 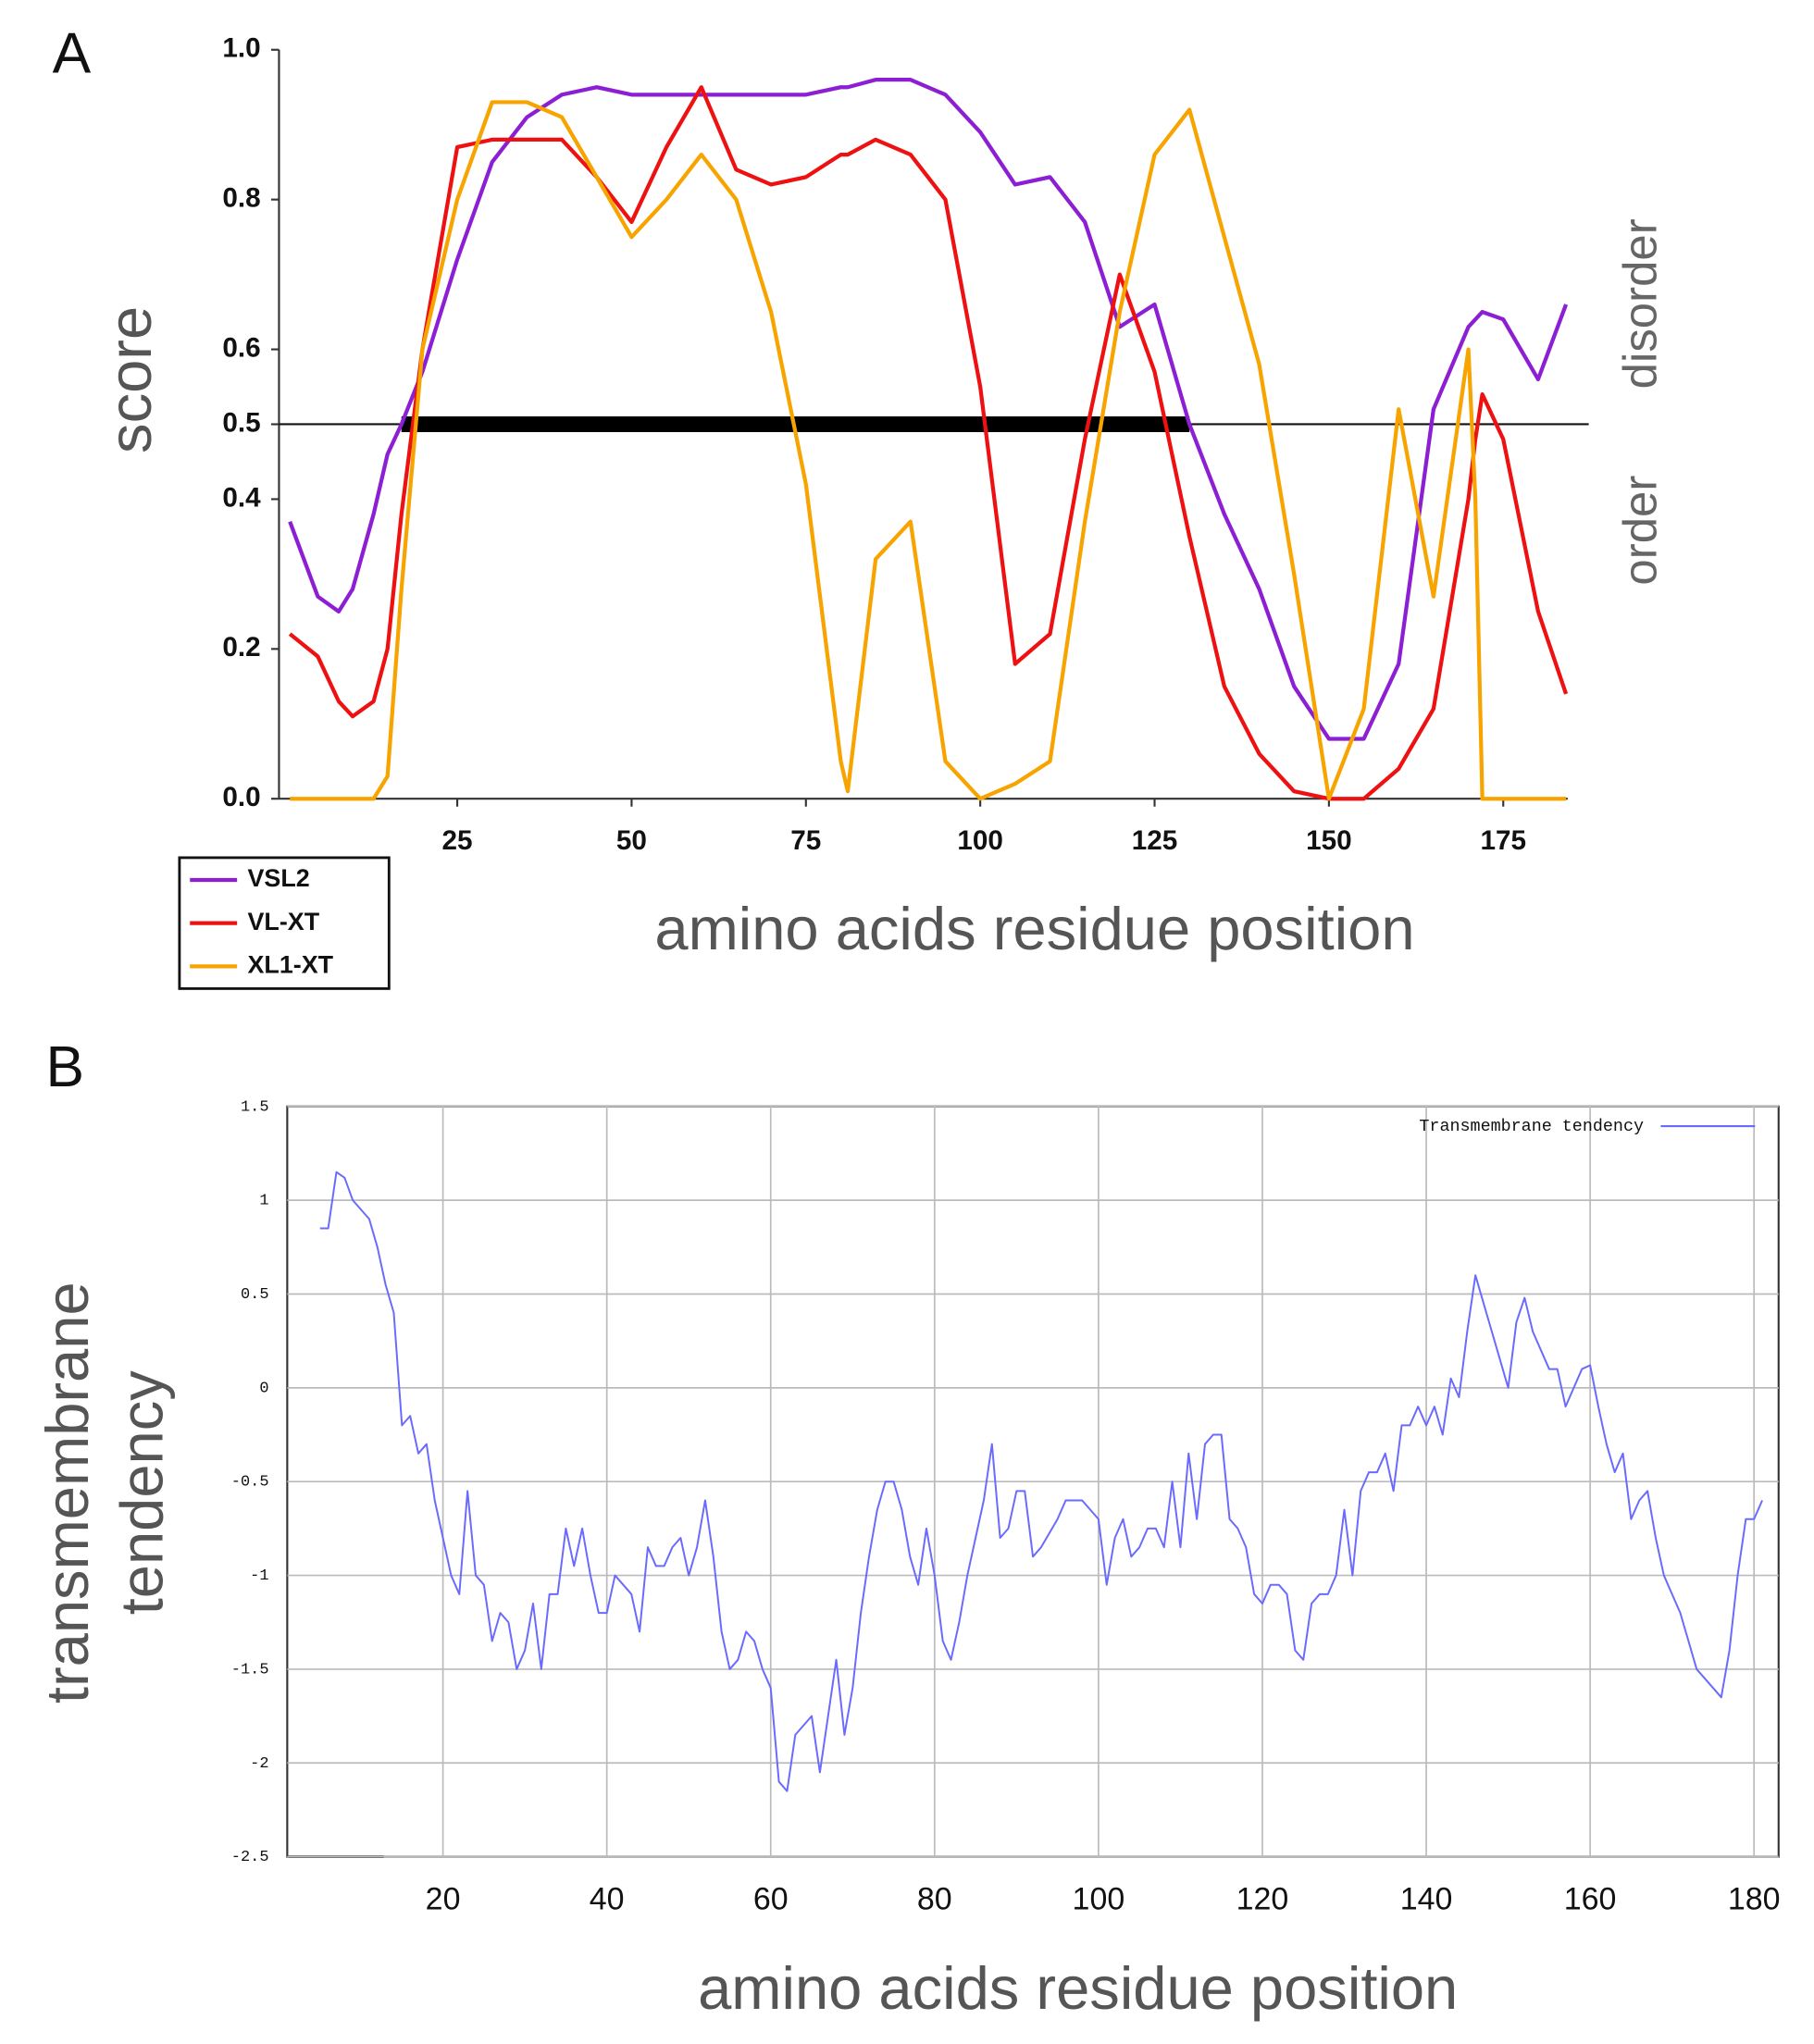 What do you see at coordinates (66, 1067) in the screenshot?
I see `panel-label: B` at bounding box center [66, 1067].